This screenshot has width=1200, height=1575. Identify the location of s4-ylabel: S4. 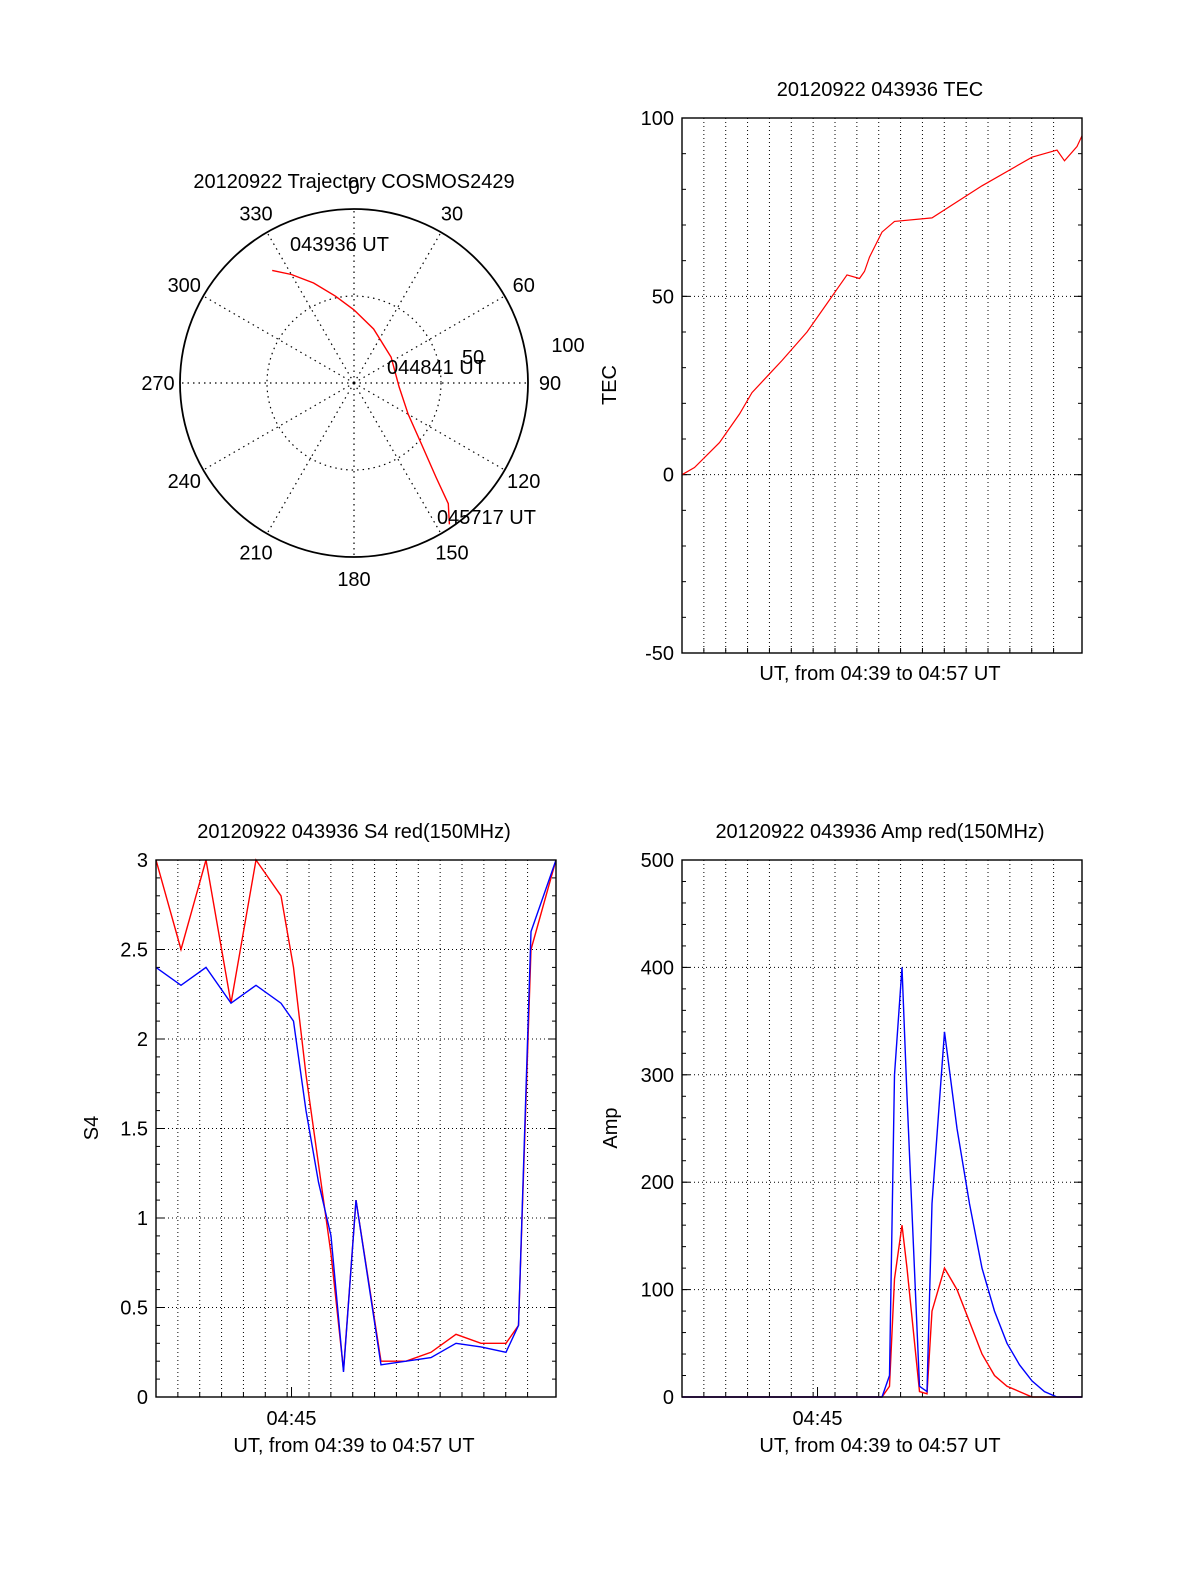
(92, 1128).